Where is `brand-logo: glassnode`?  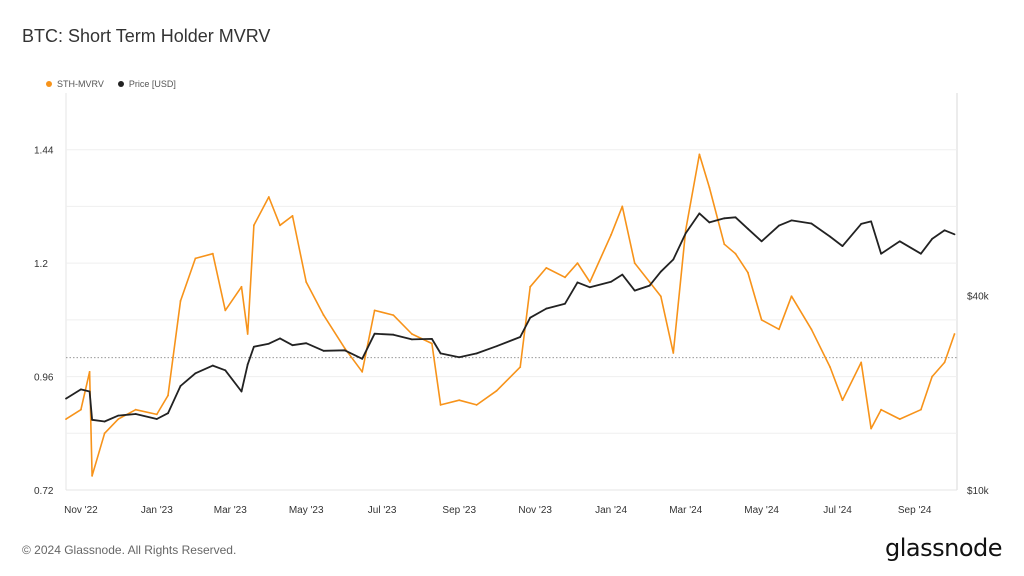 brand-logo: glassnode is located at coordinates (943, 548).